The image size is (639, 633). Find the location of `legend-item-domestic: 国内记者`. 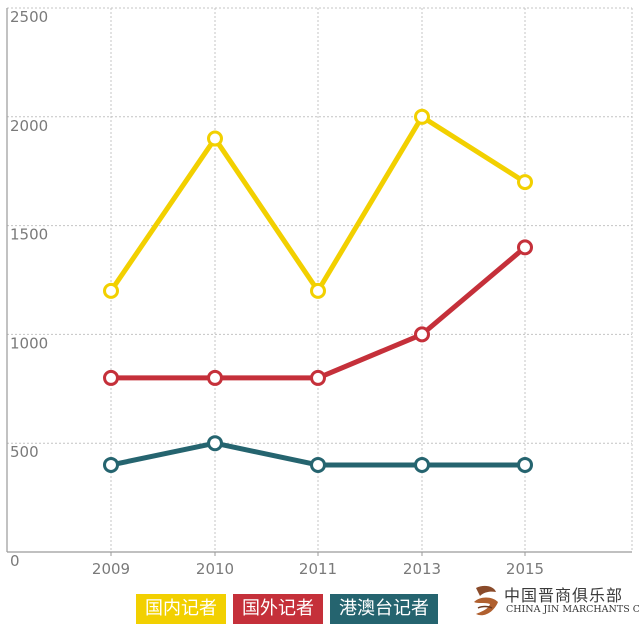

legend-item-domestic: 国内记者 is located at coordinates (181, 609).